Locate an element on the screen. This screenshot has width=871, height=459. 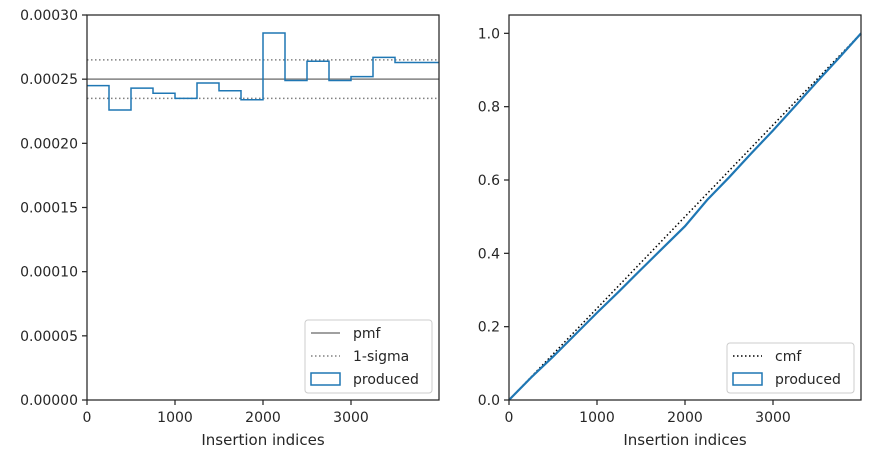
y-tick-label: 0.6 is located at coordinates (489, 181).